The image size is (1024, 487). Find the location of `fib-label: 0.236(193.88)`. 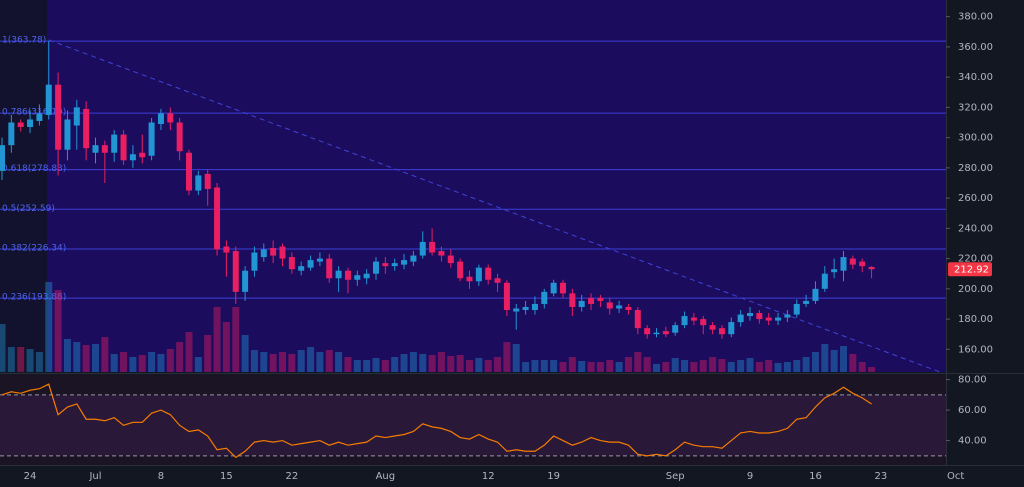

fib-label: 0.236(193.88) is located at coordinates (34, 298).